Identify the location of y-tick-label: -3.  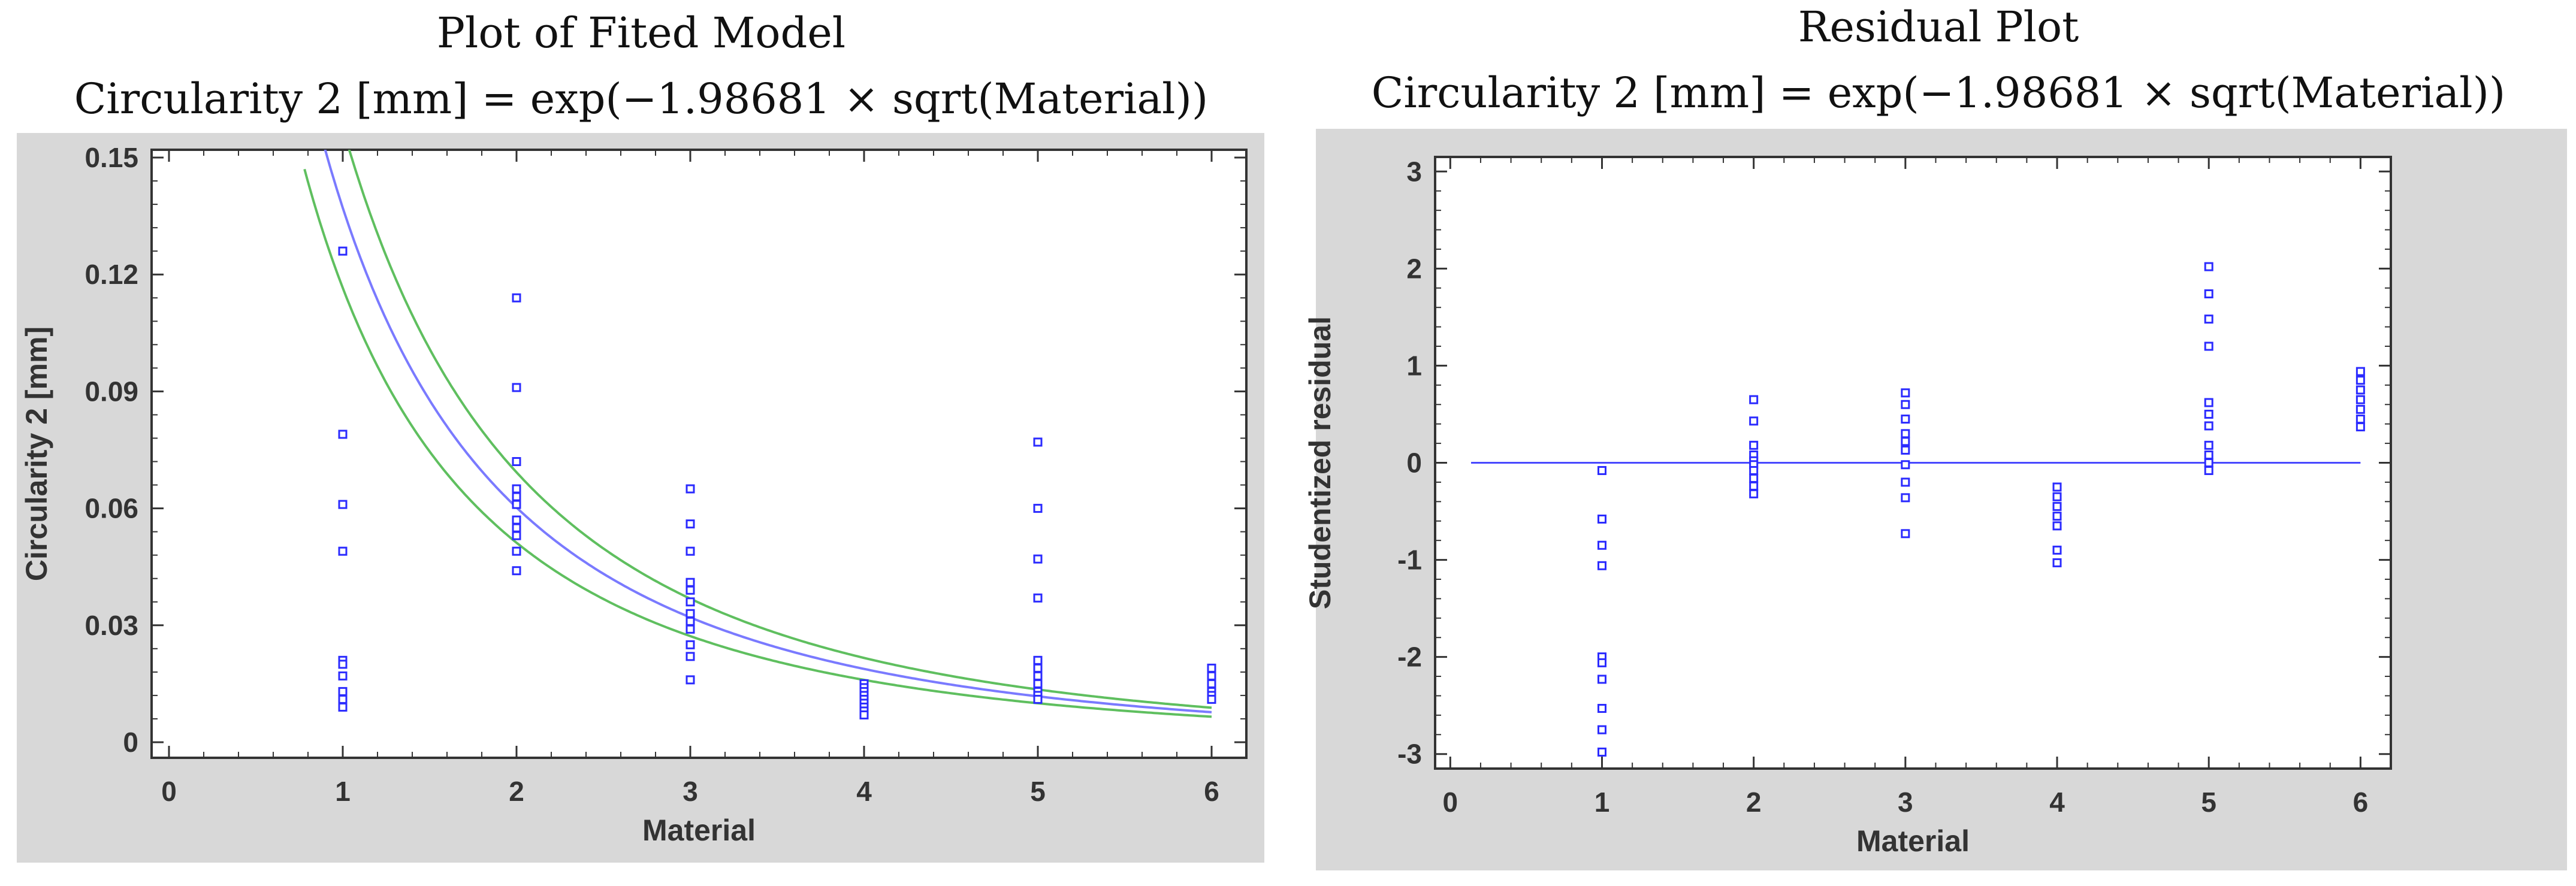
(1410, 754).